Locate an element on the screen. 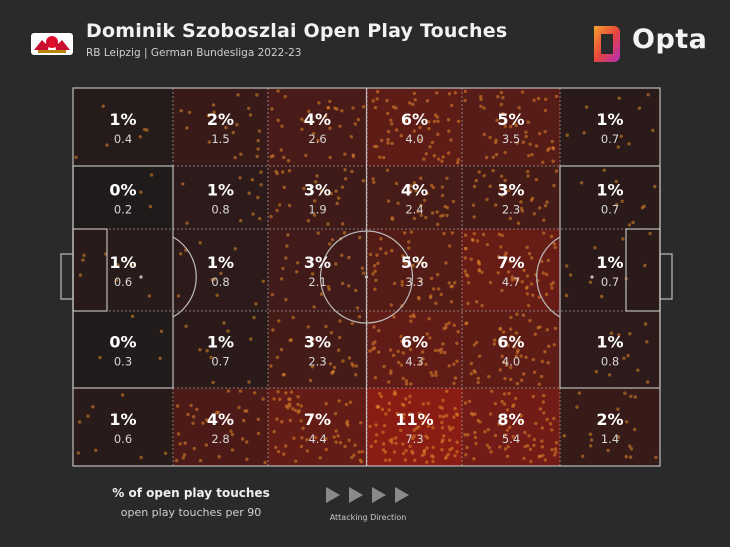 Image resolution: width=730 pixels, height=547 pixels. play-arrow-icon is located at coordinates (356, 495).